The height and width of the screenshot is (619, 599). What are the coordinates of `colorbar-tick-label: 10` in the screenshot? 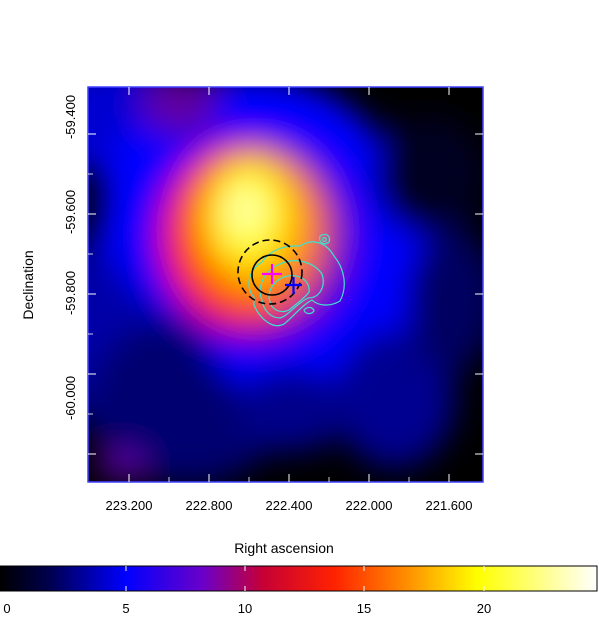 It's located at (245, 608).